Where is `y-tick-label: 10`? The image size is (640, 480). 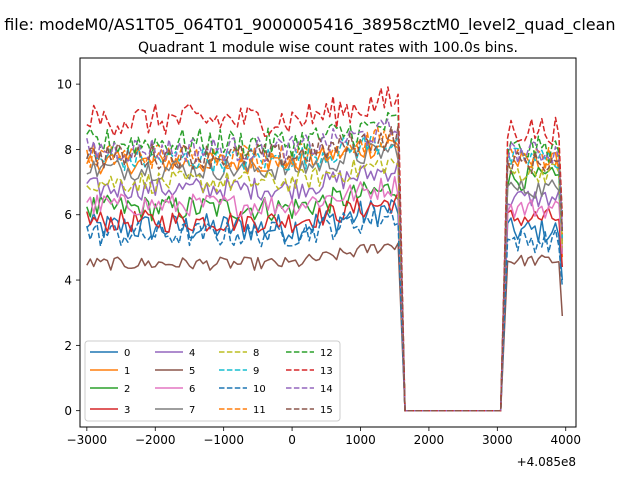
y-tick-label: 10 is located at coordinates (64, 85).